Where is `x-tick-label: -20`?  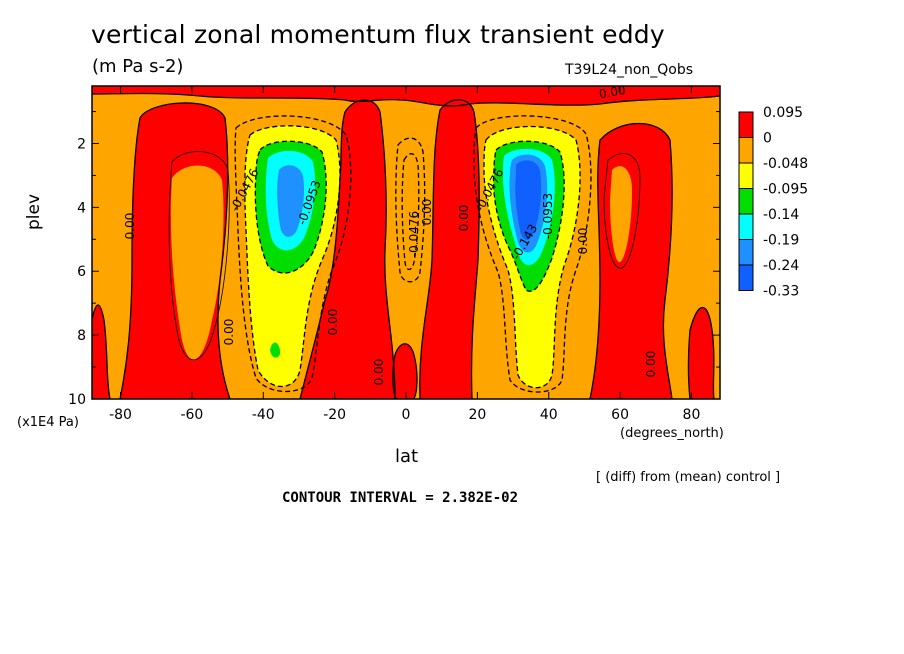
x-tick-label: -20 is located at coordinates (334, 415).